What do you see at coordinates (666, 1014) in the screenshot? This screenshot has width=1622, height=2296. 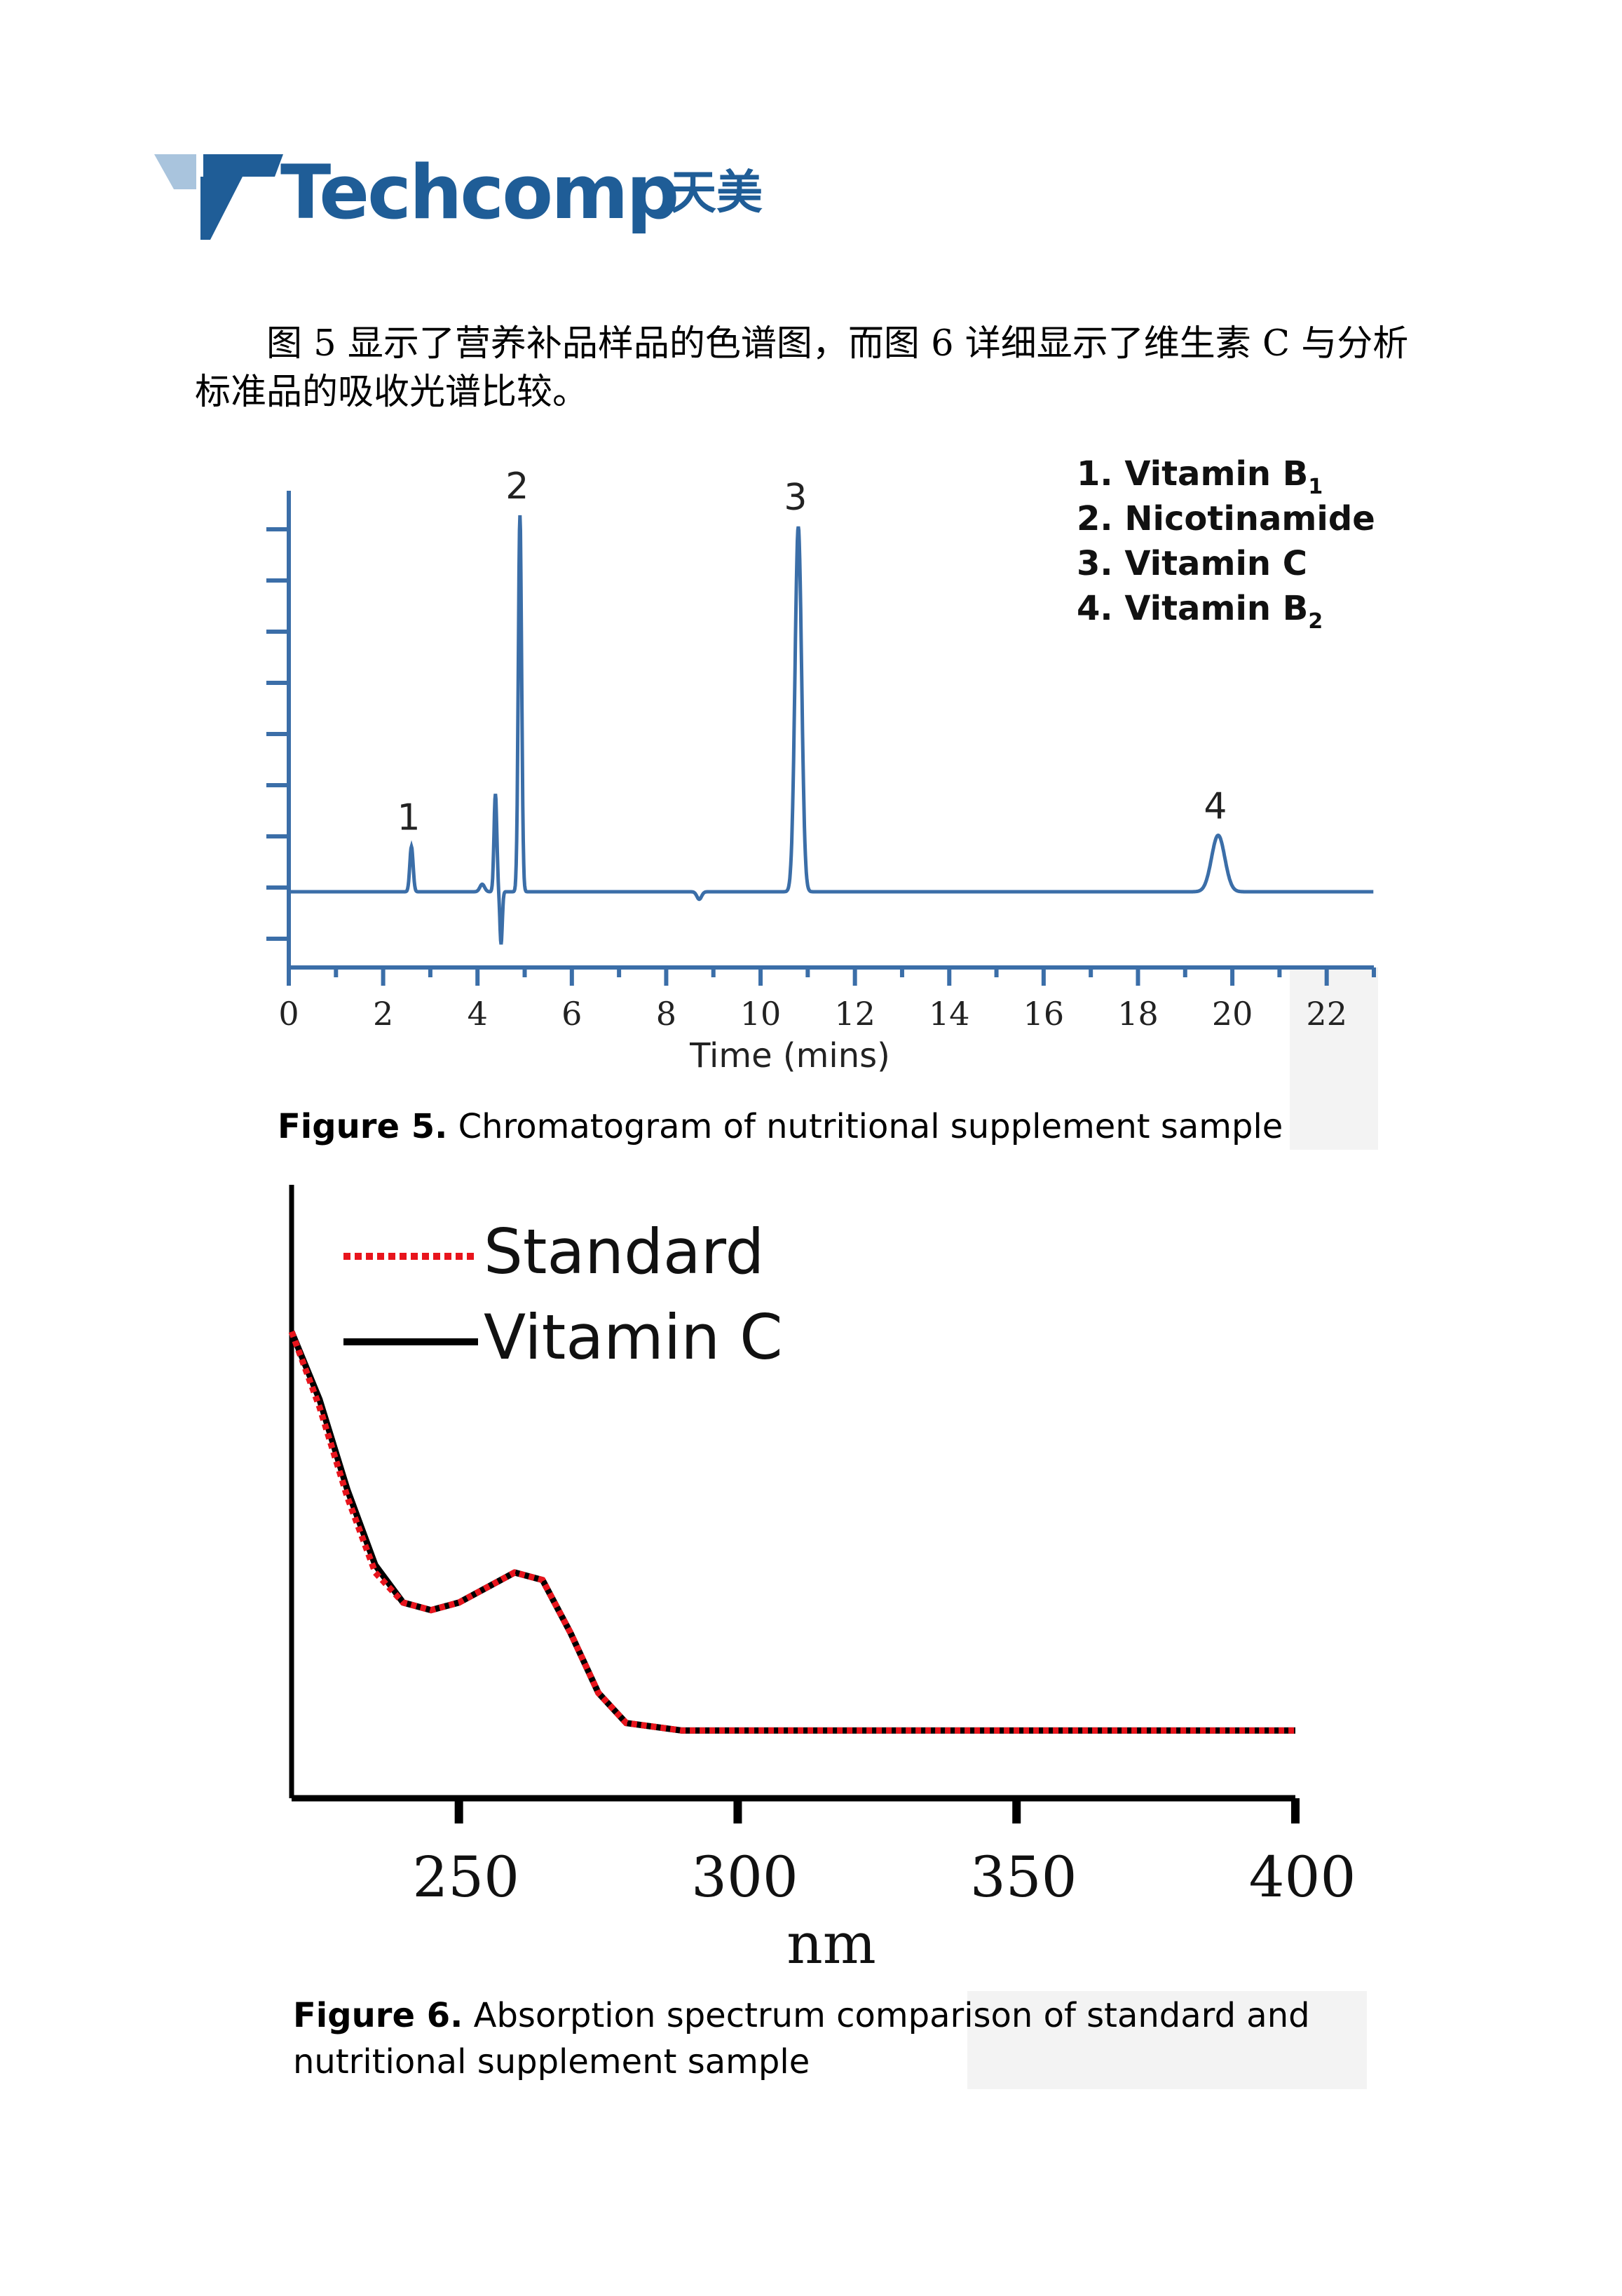 I see `x-tick-label: 8` at bounding box center [666, 1014].